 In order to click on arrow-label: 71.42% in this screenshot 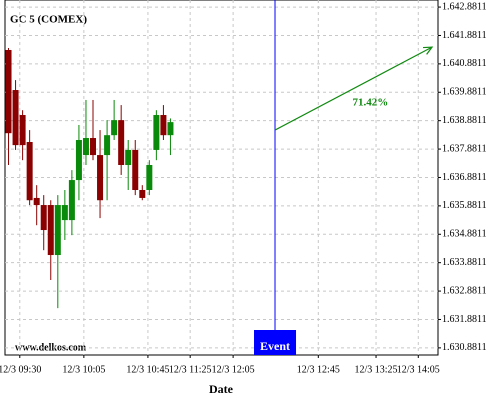, I will do `click(371, 103)`.